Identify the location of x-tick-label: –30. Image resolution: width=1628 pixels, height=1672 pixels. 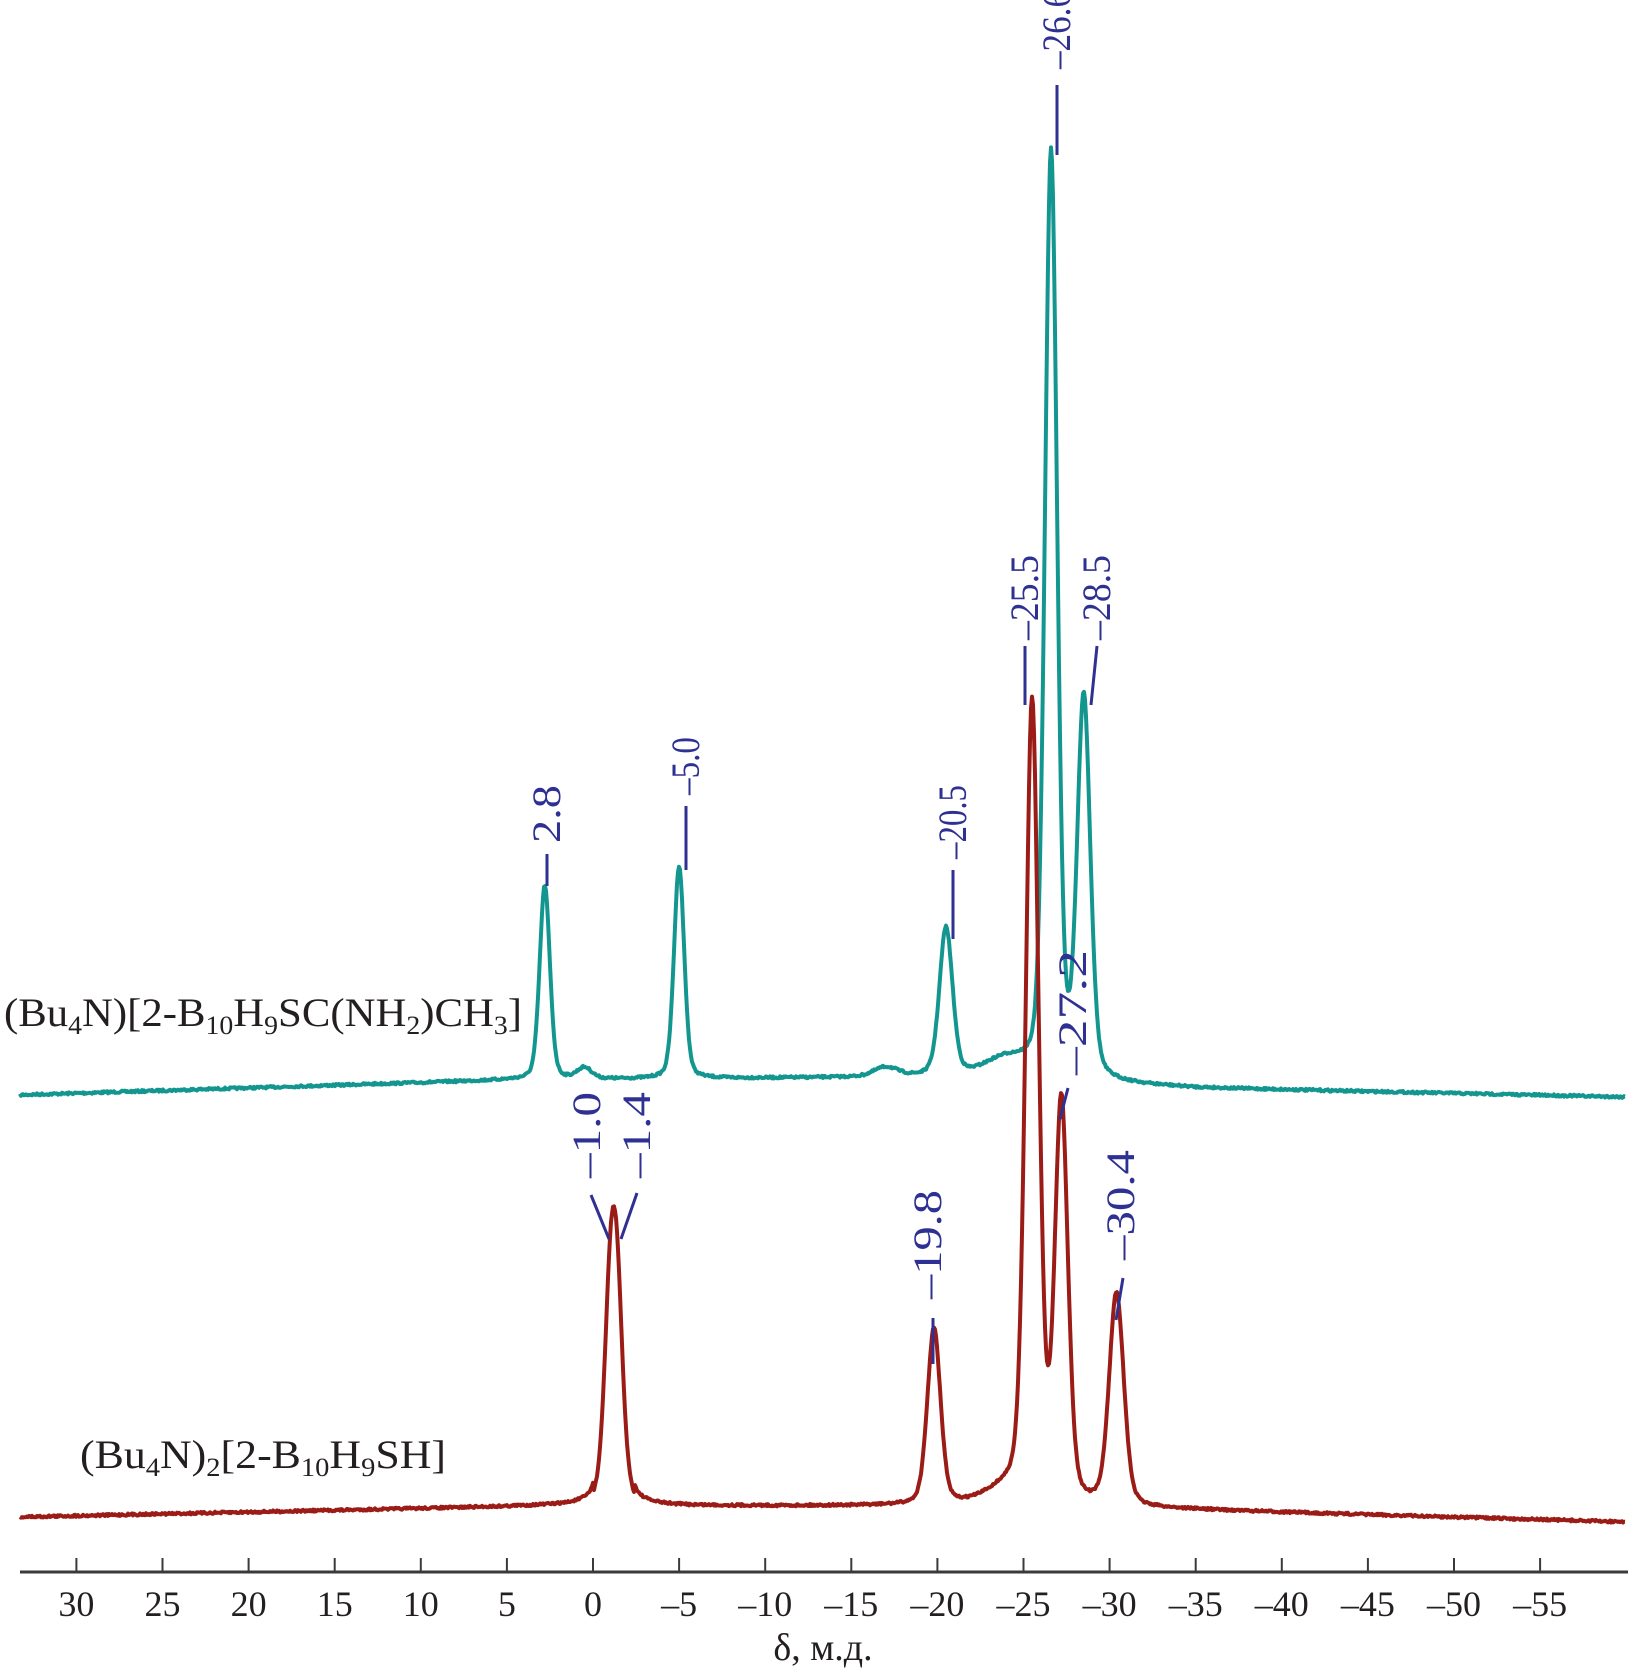
(1109, 1604).